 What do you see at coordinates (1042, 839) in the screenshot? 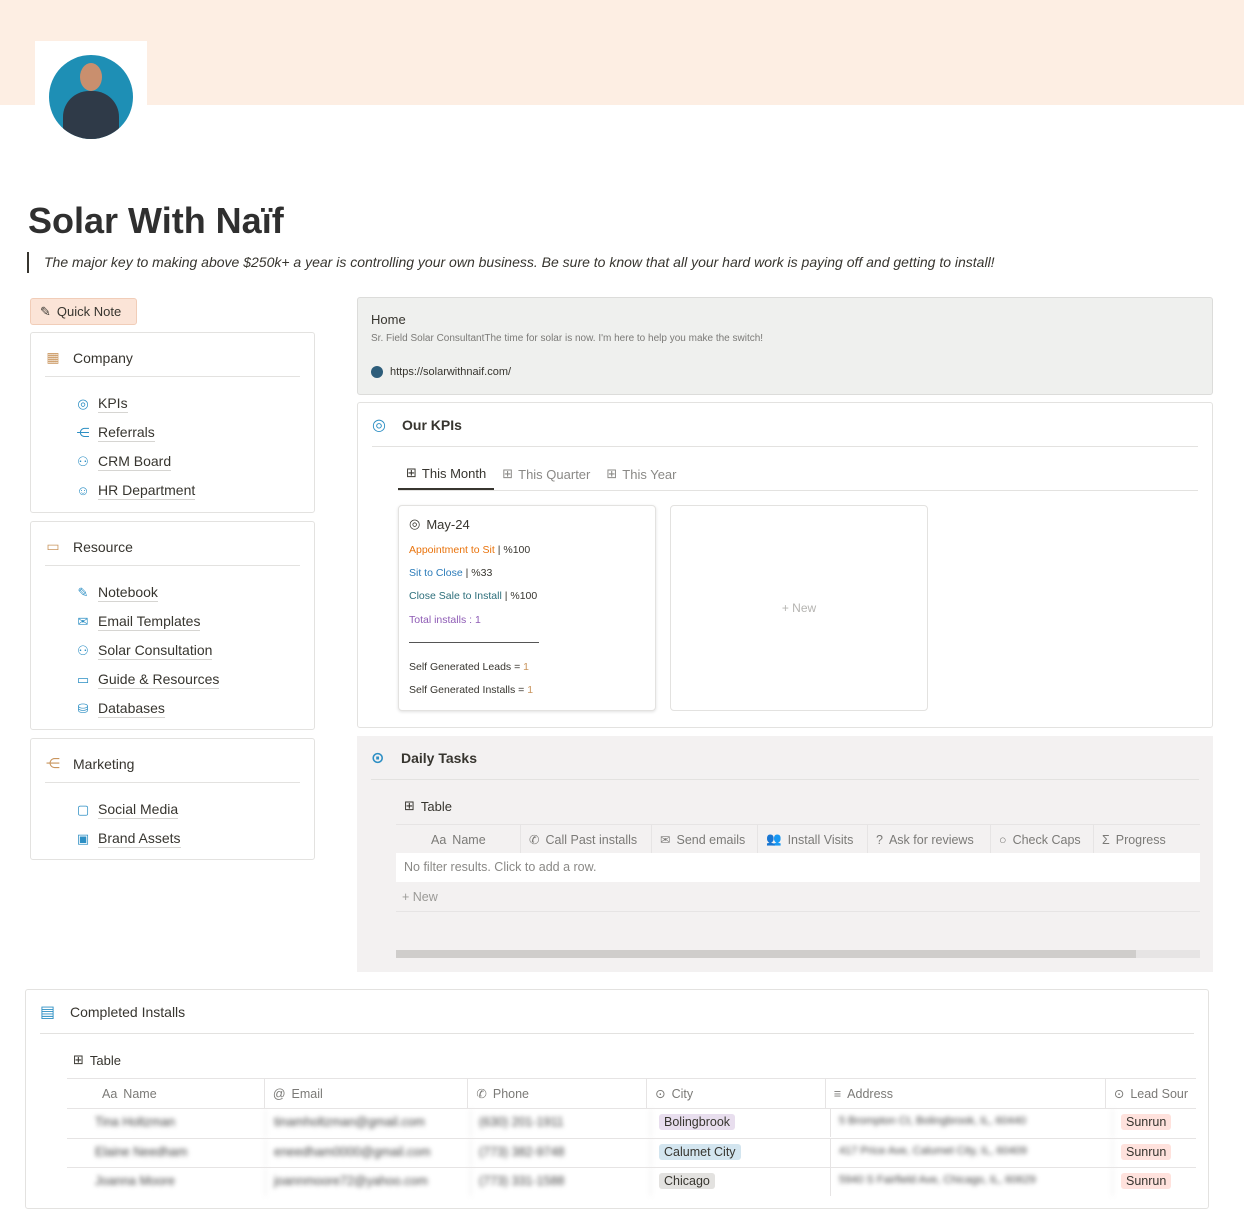
I see `col-check-caps: ○ Check Caps` at bounding box center [1042, 839].